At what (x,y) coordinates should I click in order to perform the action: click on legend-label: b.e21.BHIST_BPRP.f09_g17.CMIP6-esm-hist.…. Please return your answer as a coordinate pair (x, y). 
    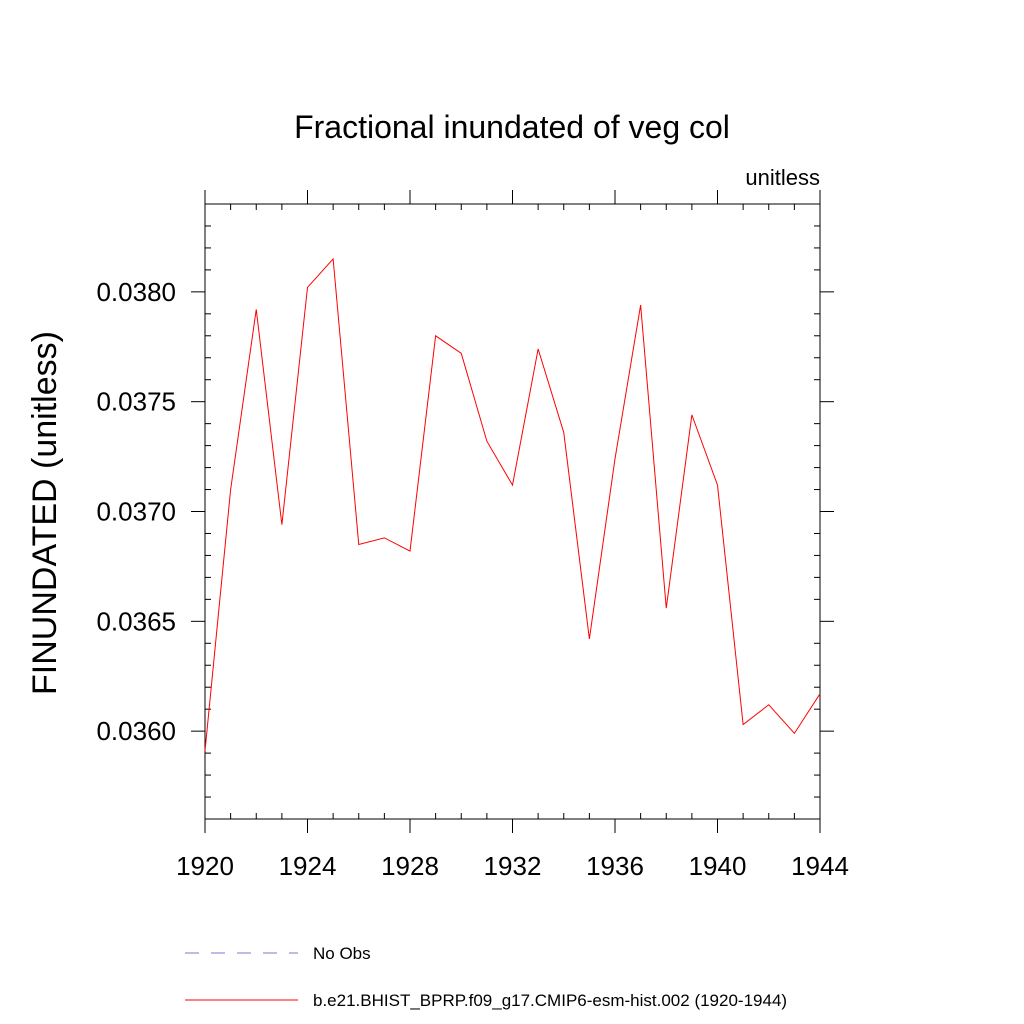
    Looking at the image, I should click on (550, 1000).